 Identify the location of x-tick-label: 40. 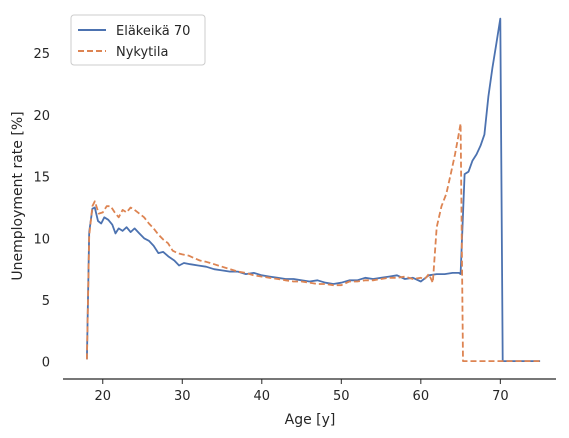
(262, 396).